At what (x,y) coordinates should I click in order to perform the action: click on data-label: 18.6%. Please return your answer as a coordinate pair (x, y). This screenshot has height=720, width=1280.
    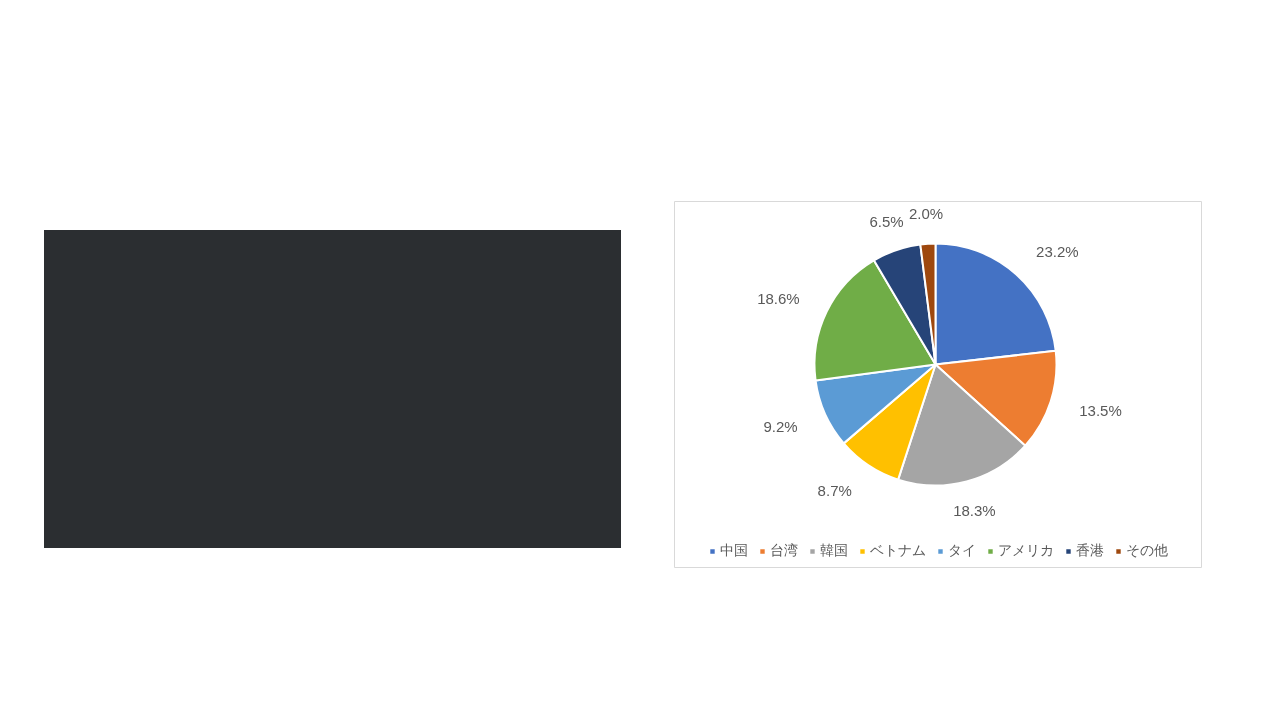
    Looking at the image, I should click on (778, 298).